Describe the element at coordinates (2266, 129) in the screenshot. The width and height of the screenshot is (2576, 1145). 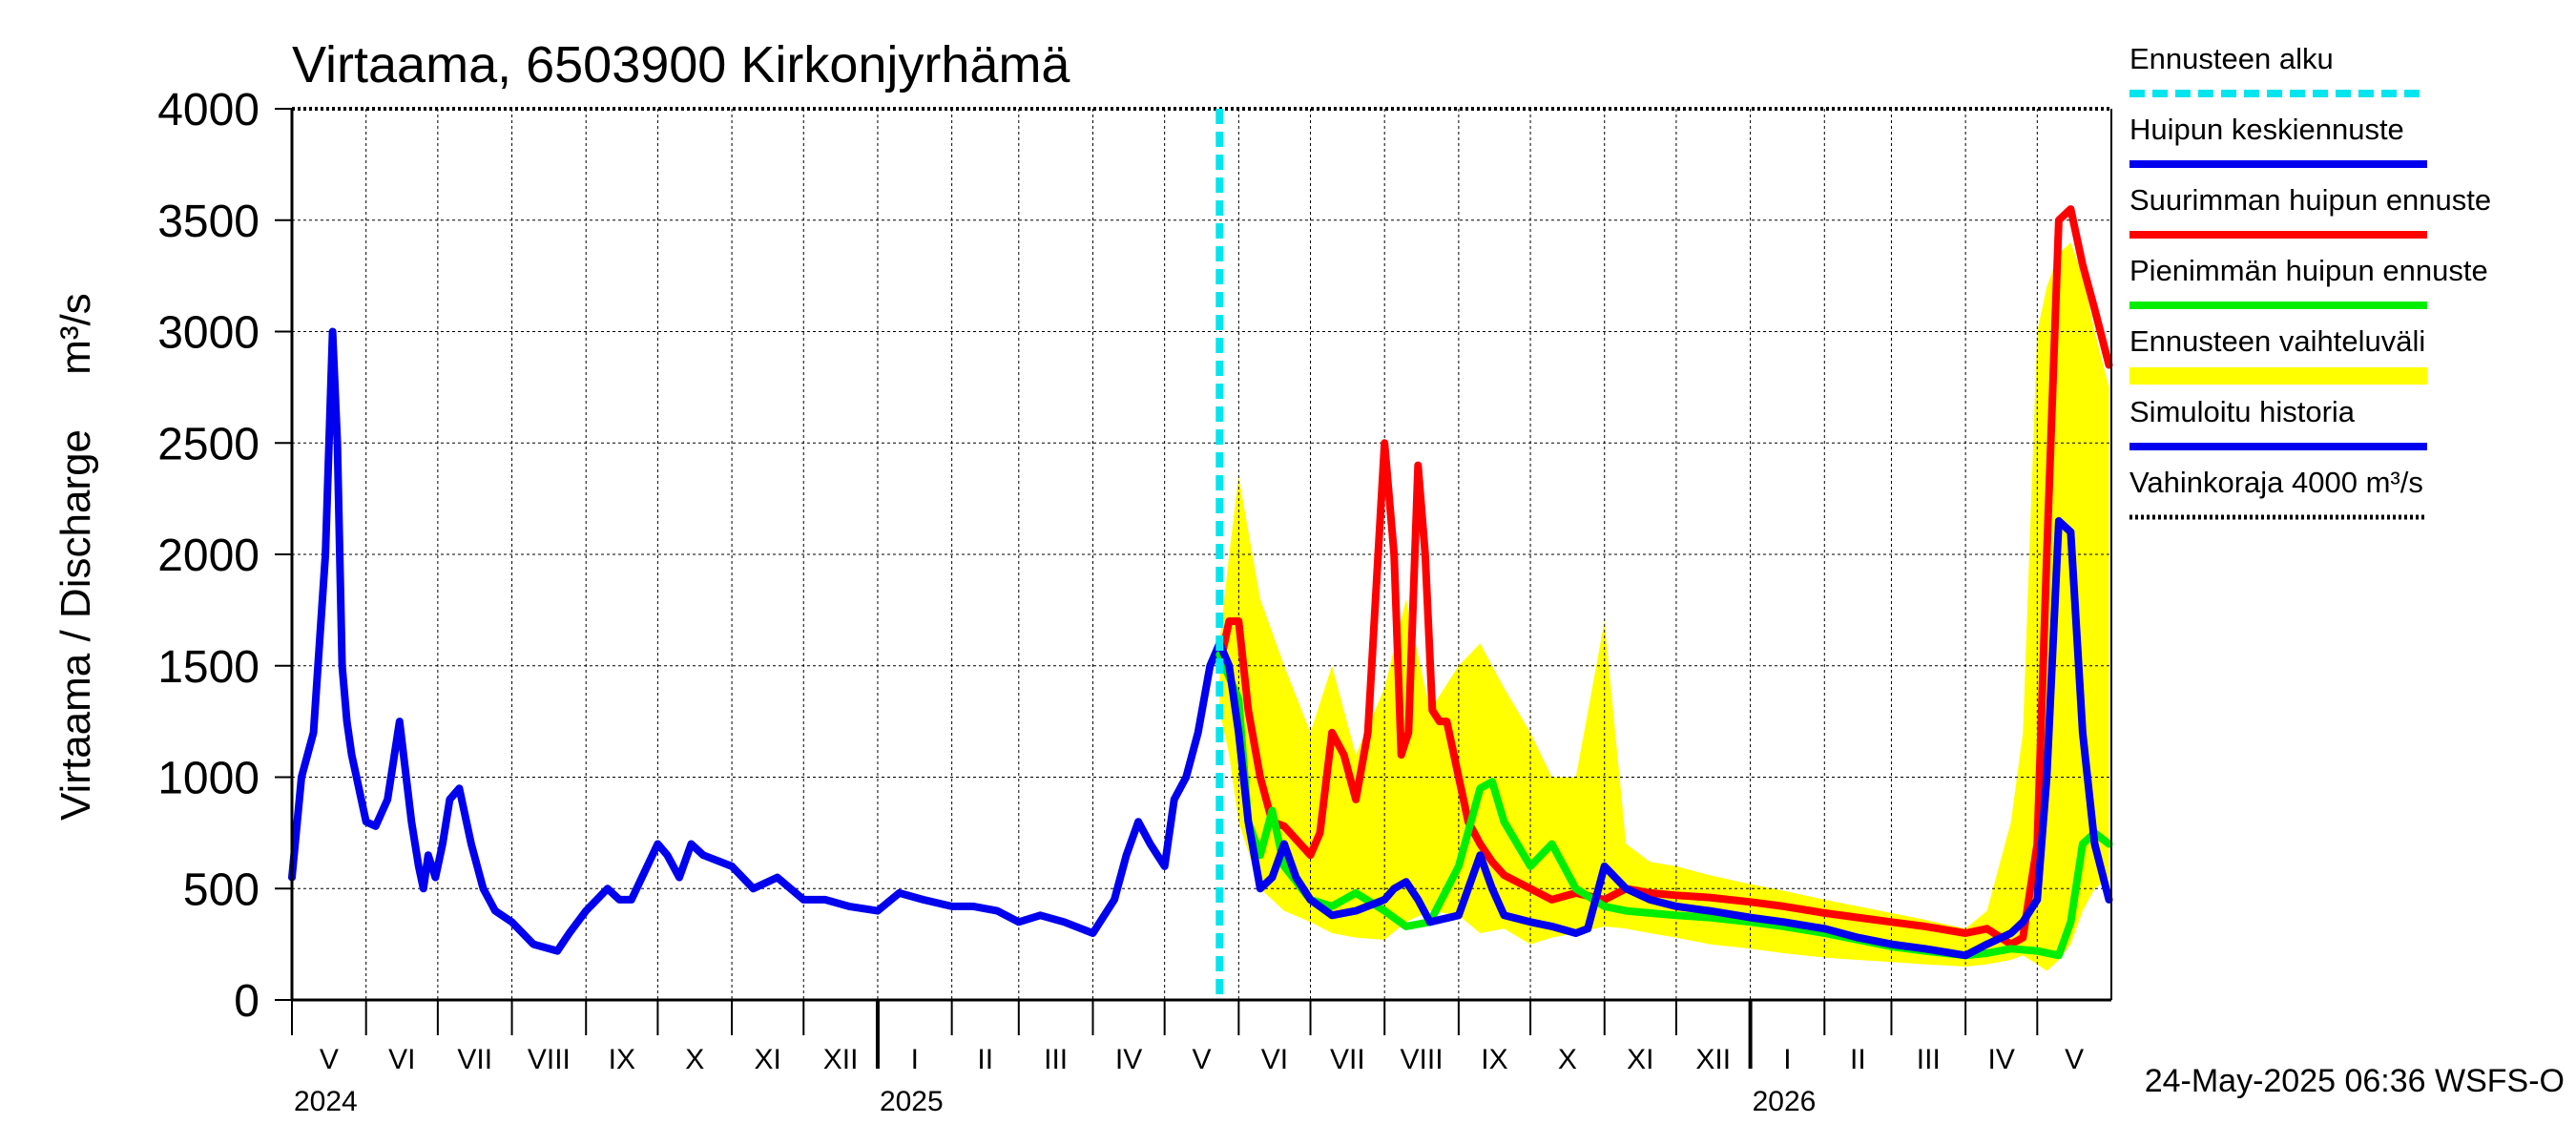
I see `legend-label: Huipun keskiennuste` at that location.